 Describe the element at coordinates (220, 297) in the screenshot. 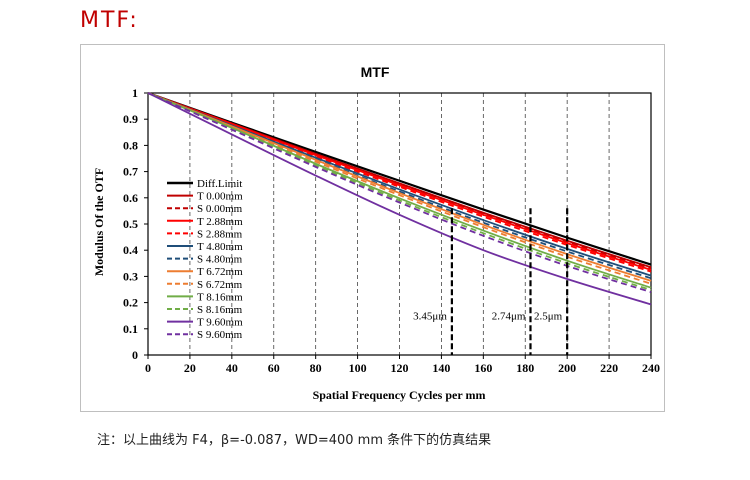

I see `legend-entry: T 8.16mm` at that location.